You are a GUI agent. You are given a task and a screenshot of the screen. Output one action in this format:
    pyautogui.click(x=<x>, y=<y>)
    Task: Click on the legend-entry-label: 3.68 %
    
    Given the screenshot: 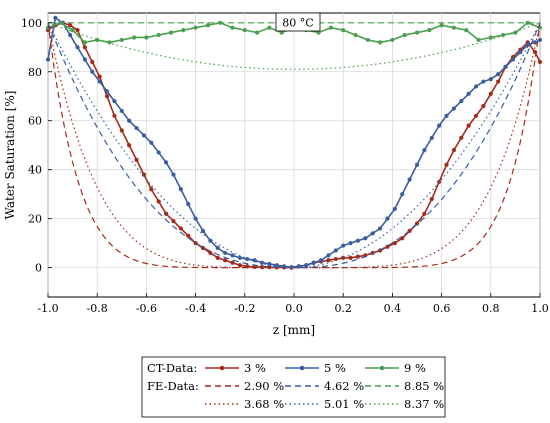 What is the action you would take?
    pyautogui.click(x=264, y=404)
    